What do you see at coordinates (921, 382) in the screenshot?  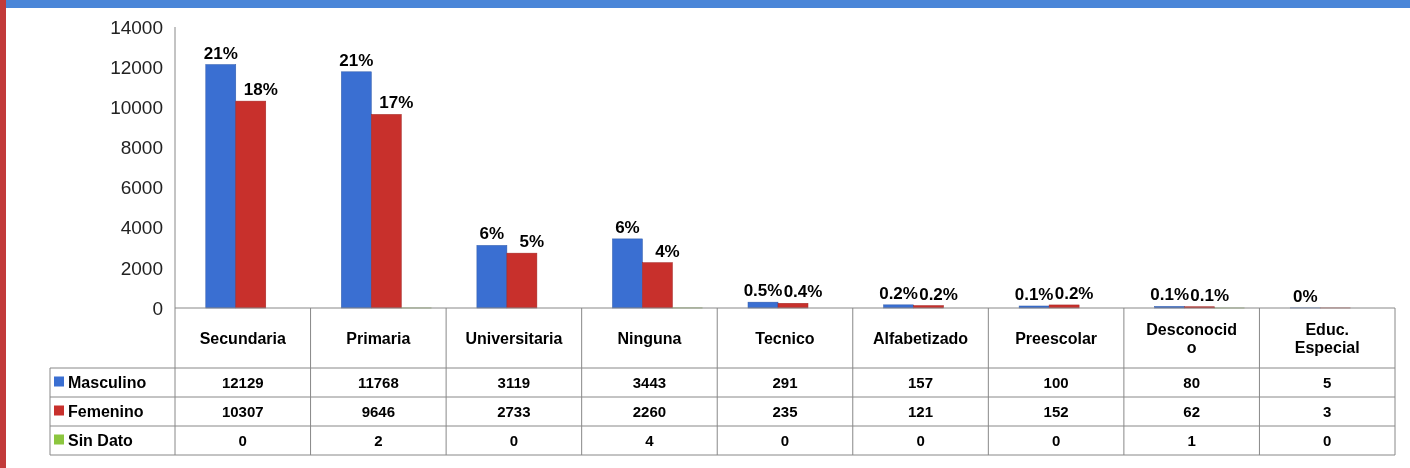 I see `data-label: 157` at bounding box center [921, 382].